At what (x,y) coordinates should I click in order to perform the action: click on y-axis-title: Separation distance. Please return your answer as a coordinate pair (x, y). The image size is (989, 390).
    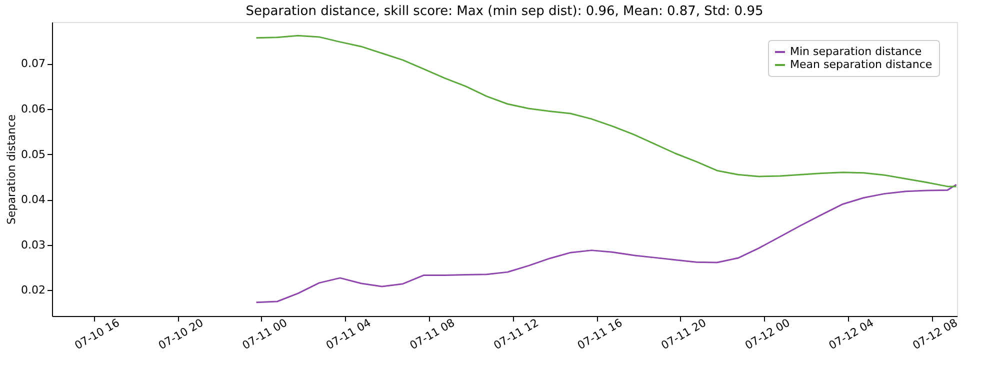
    Looking at the image, I should click on (11, 169).